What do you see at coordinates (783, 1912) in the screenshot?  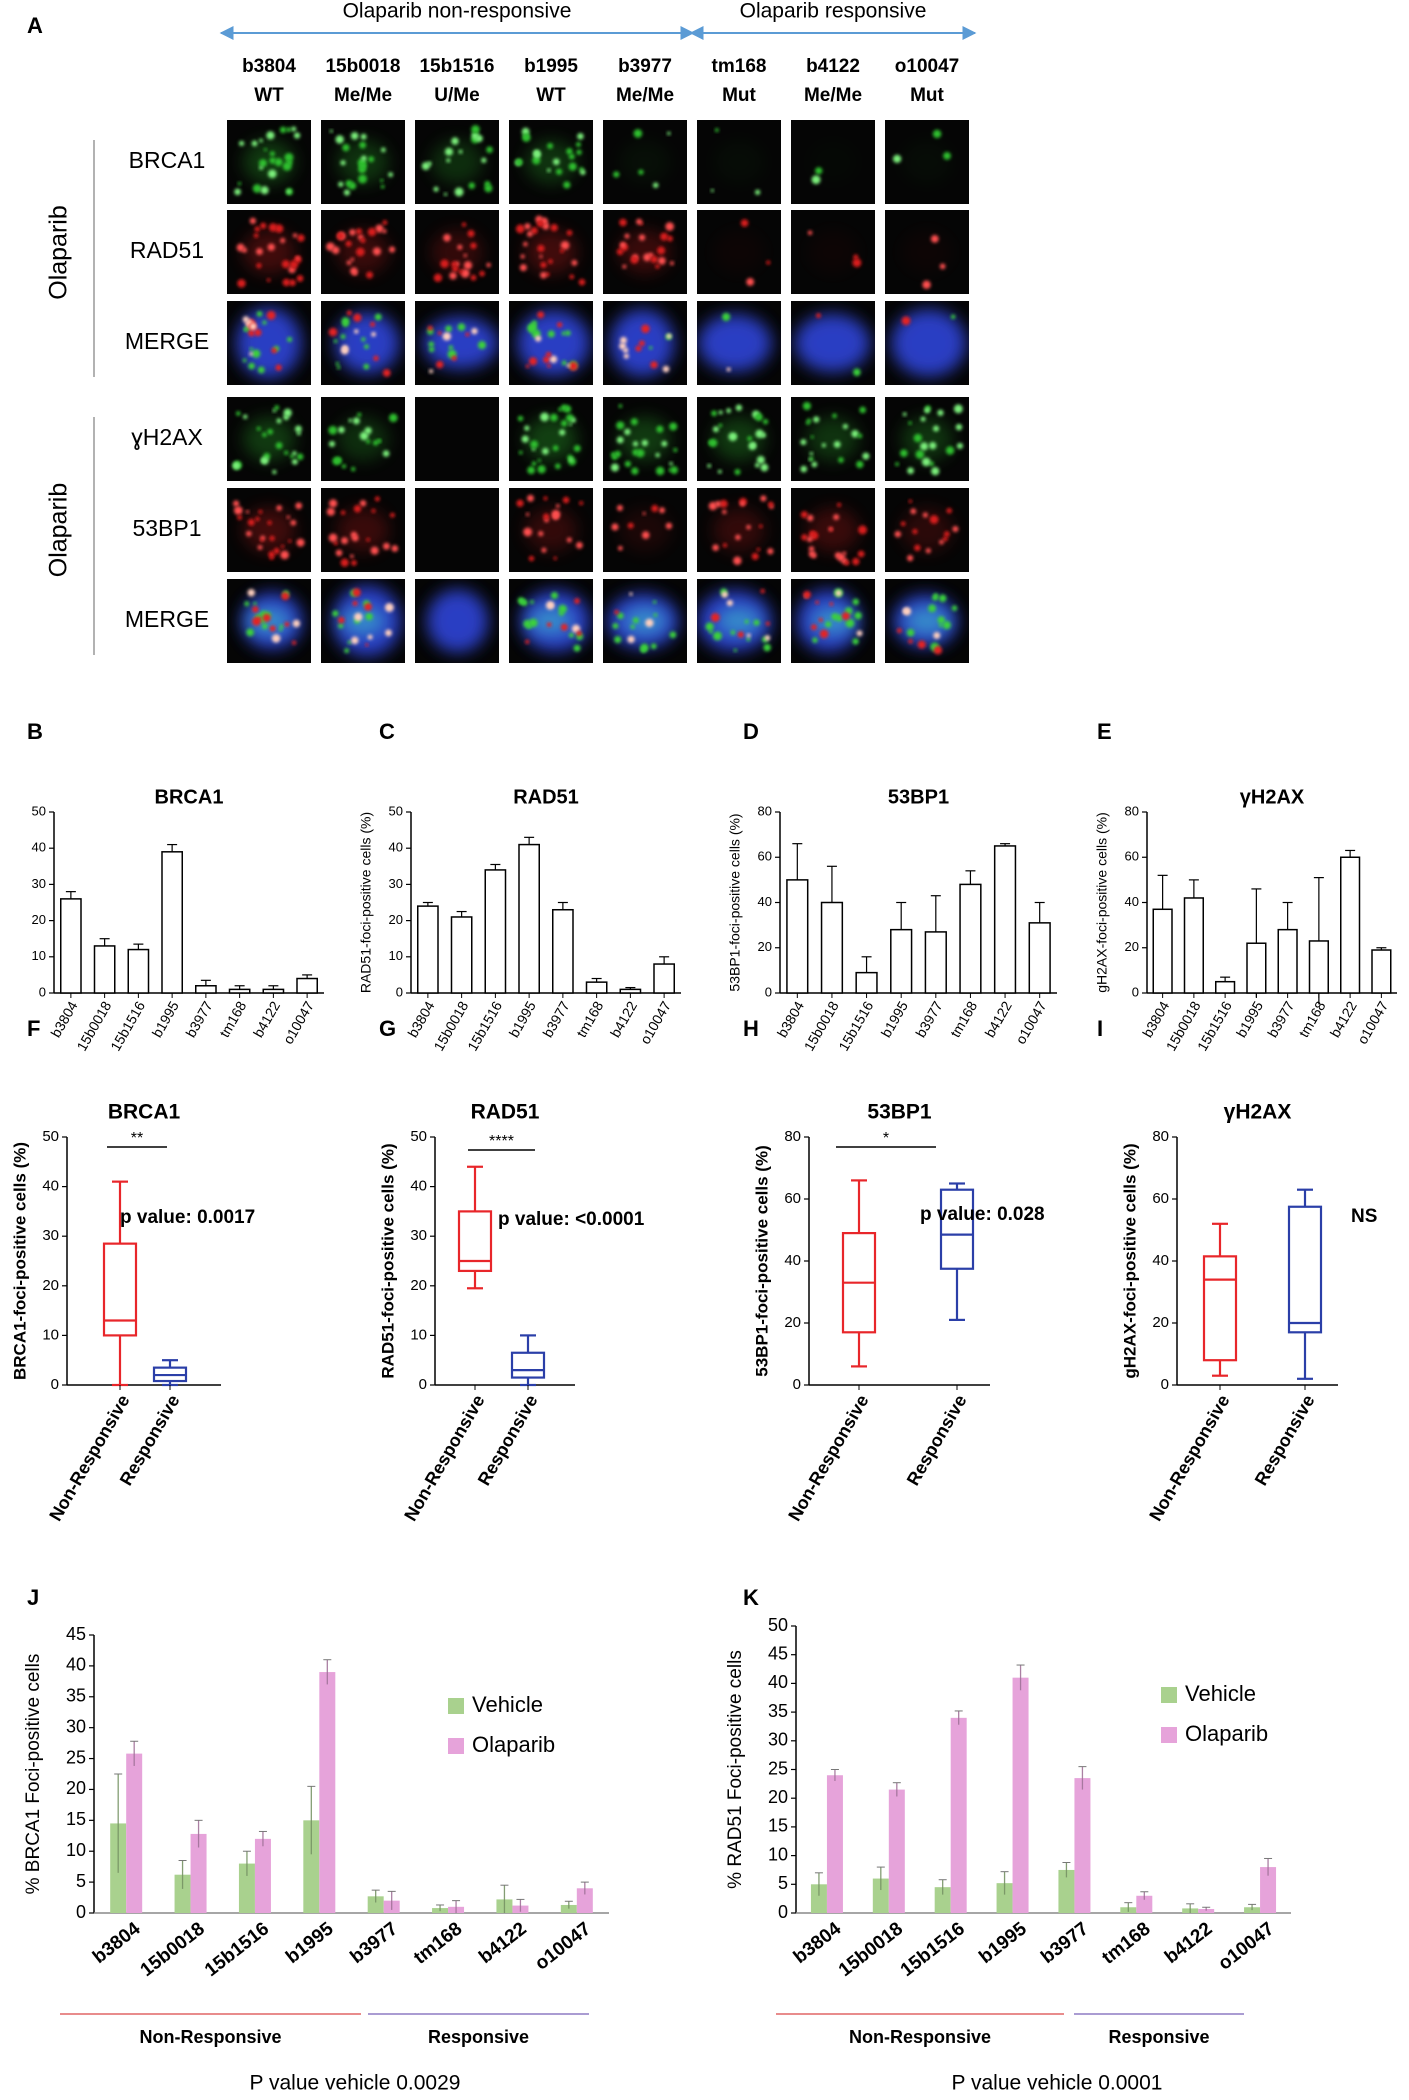 I see `y-tick-label: 0` at bounding box center [783, 1912].